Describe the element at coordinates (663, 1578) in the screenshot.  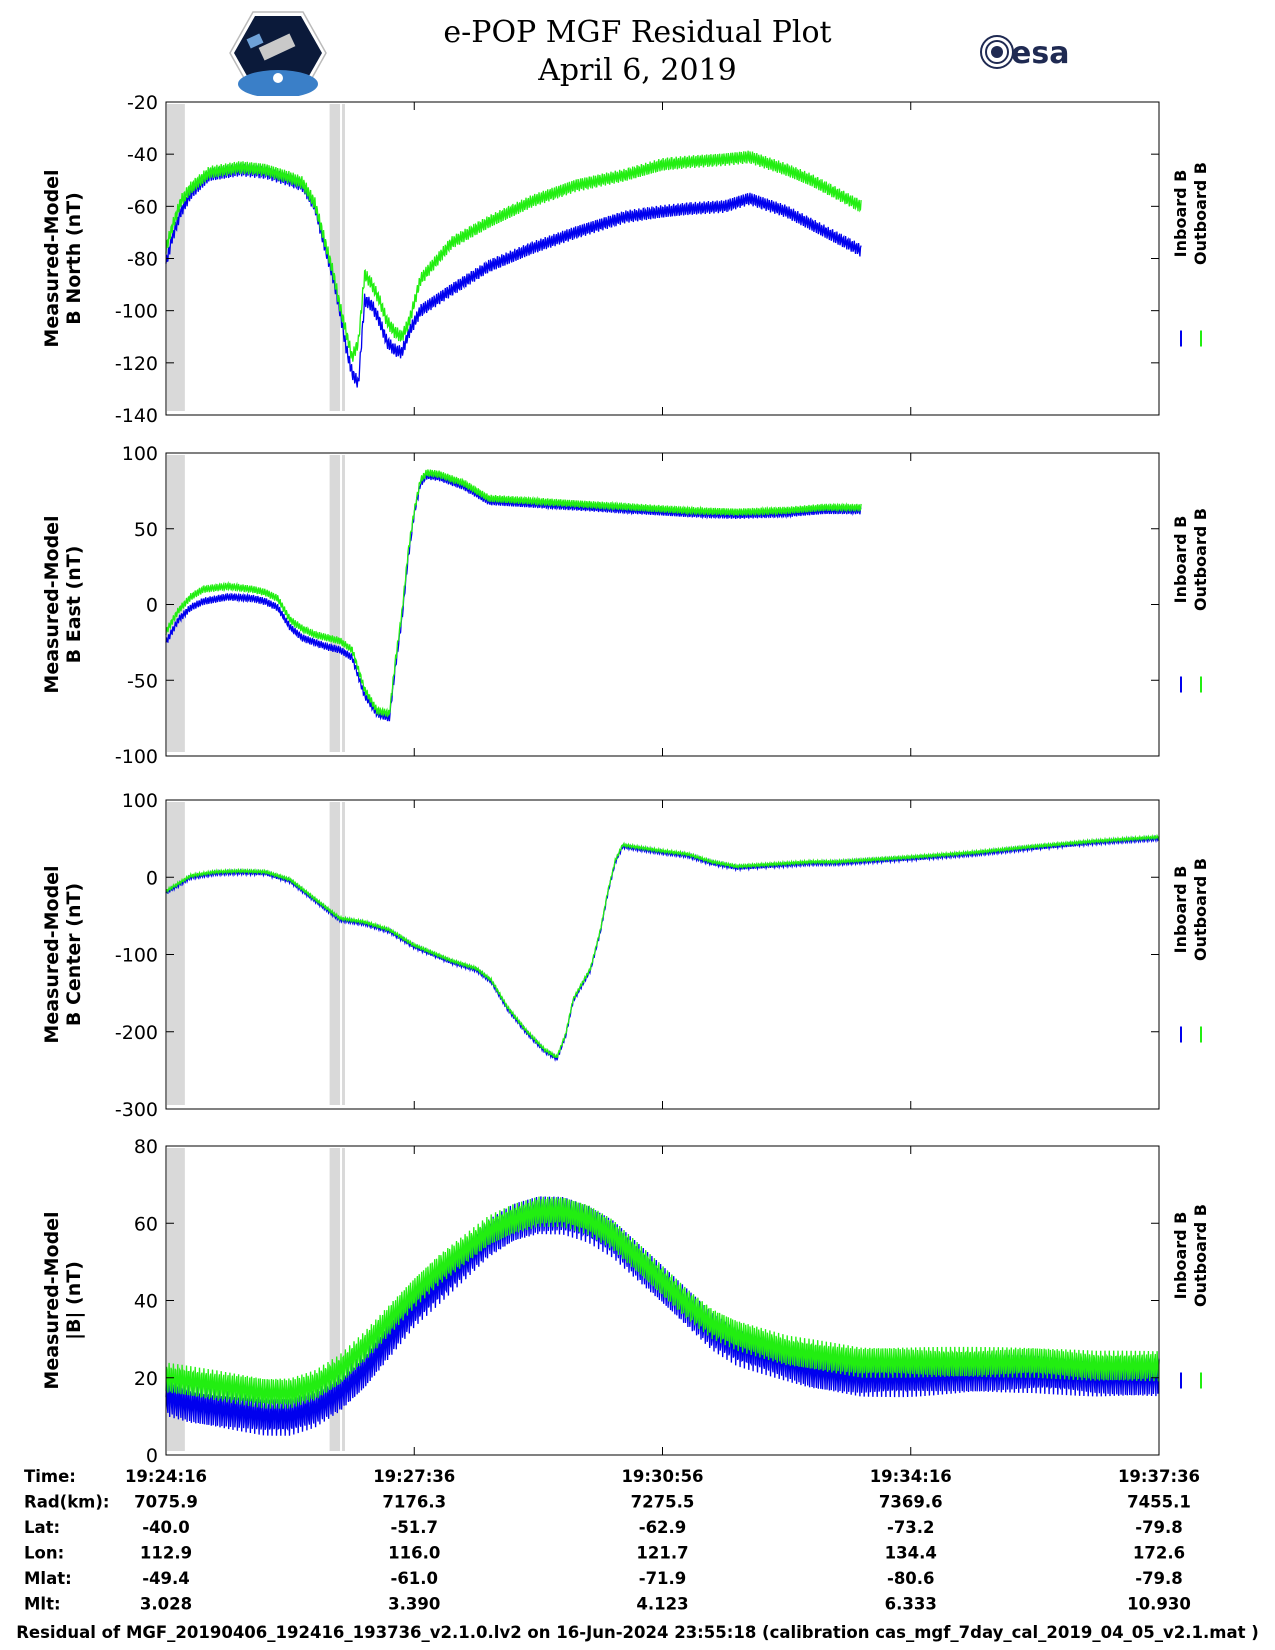
I see `ephemeris-value: -71.9` at that location.